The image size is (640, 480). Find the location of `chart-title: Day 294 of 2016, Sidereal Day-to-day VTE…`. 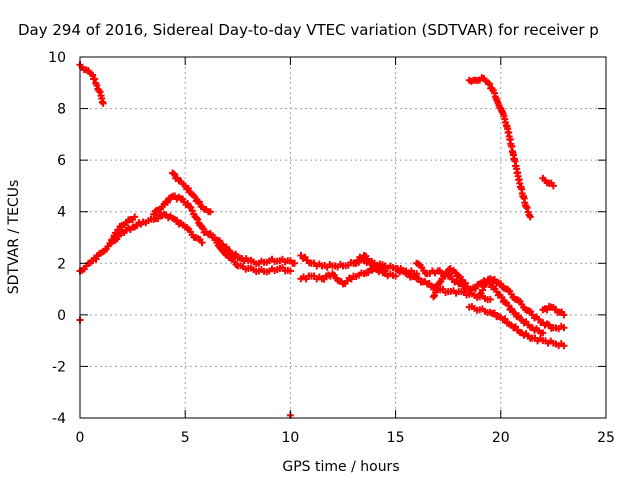

chart-title: Day 294 of 2016, Sidereal Day-to-day VTE… is located at coordinates (308, 30).